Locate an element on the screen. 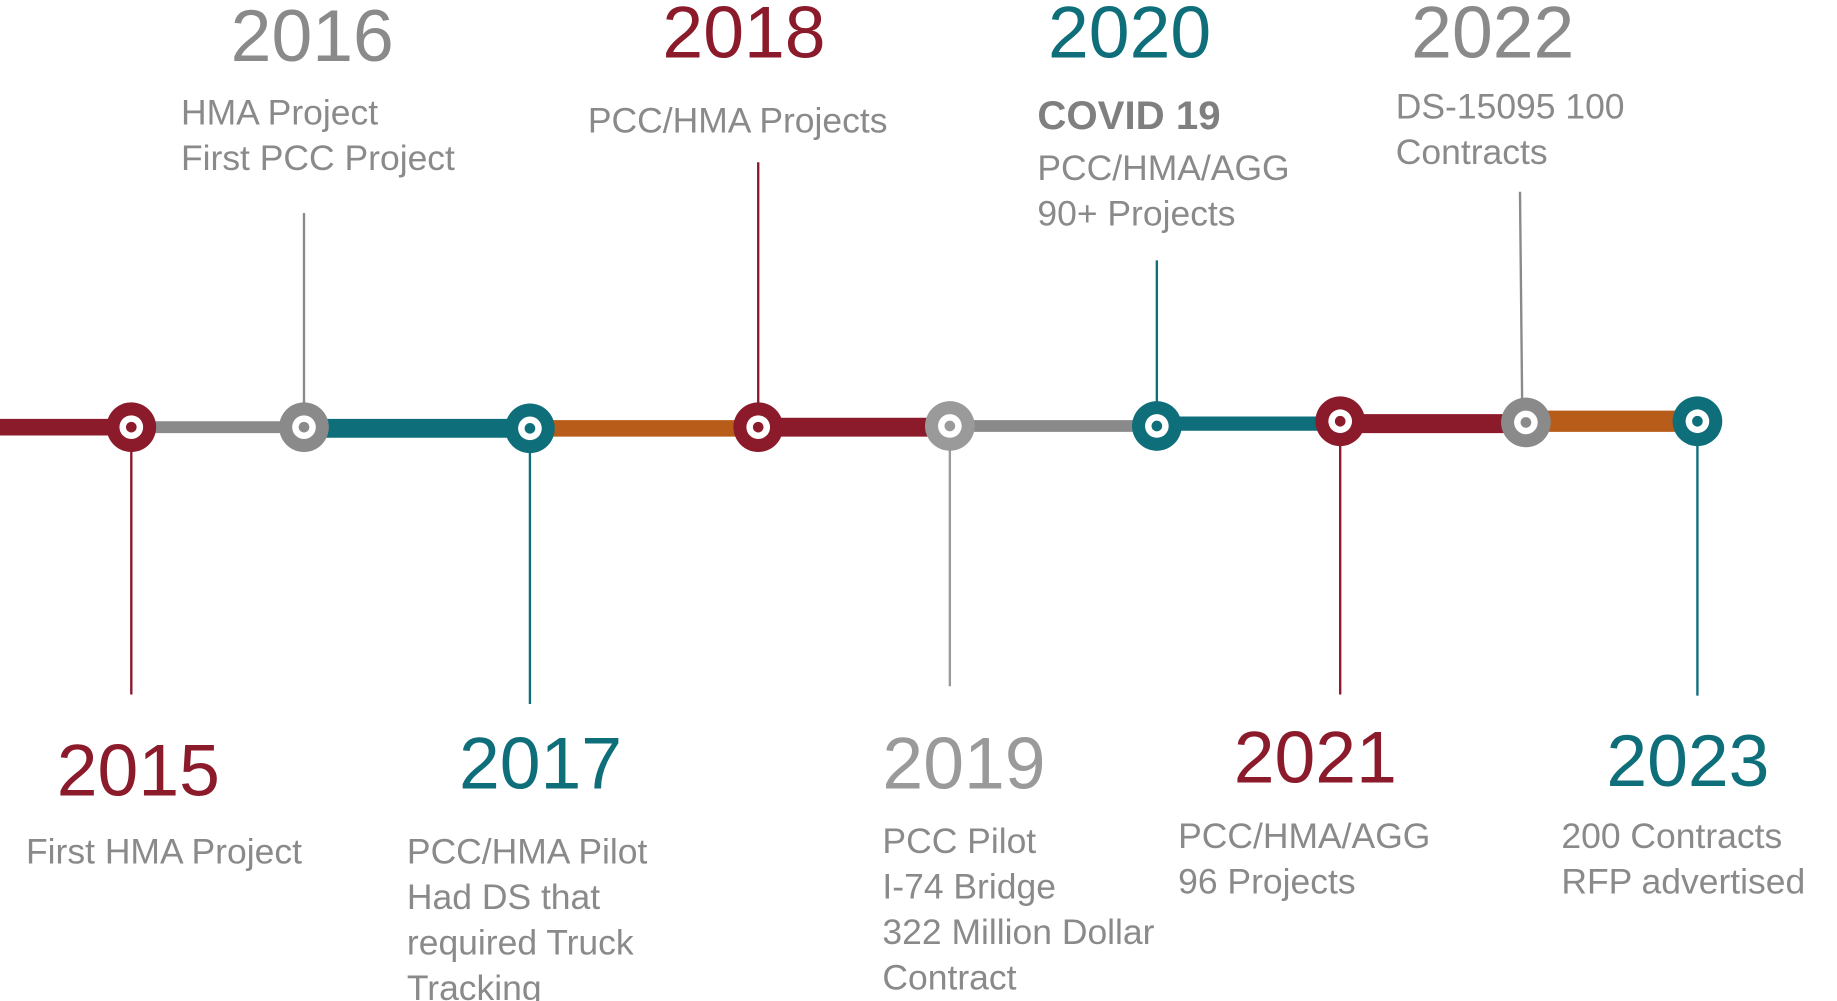  description: PCC Pilot is located at coordinates (959, 841).